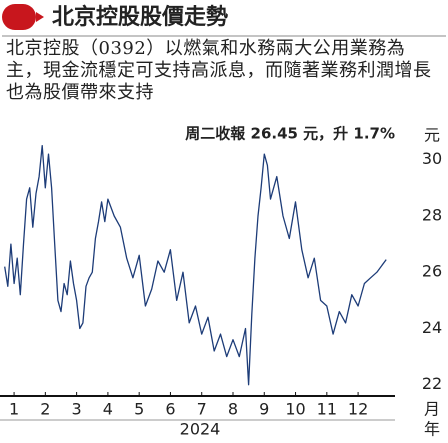 The image size is (448, 443). Describe the element at coordinates (139, 409) in the screenshot. I see `x-tick-label: 5` at that location.